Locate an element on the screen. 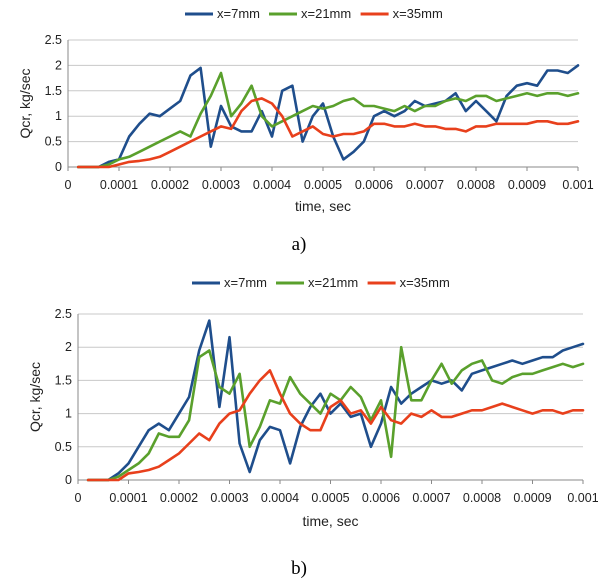 This screenshot has height=584, width=598. series-line-x35mm is located at coordinates (328, 133).